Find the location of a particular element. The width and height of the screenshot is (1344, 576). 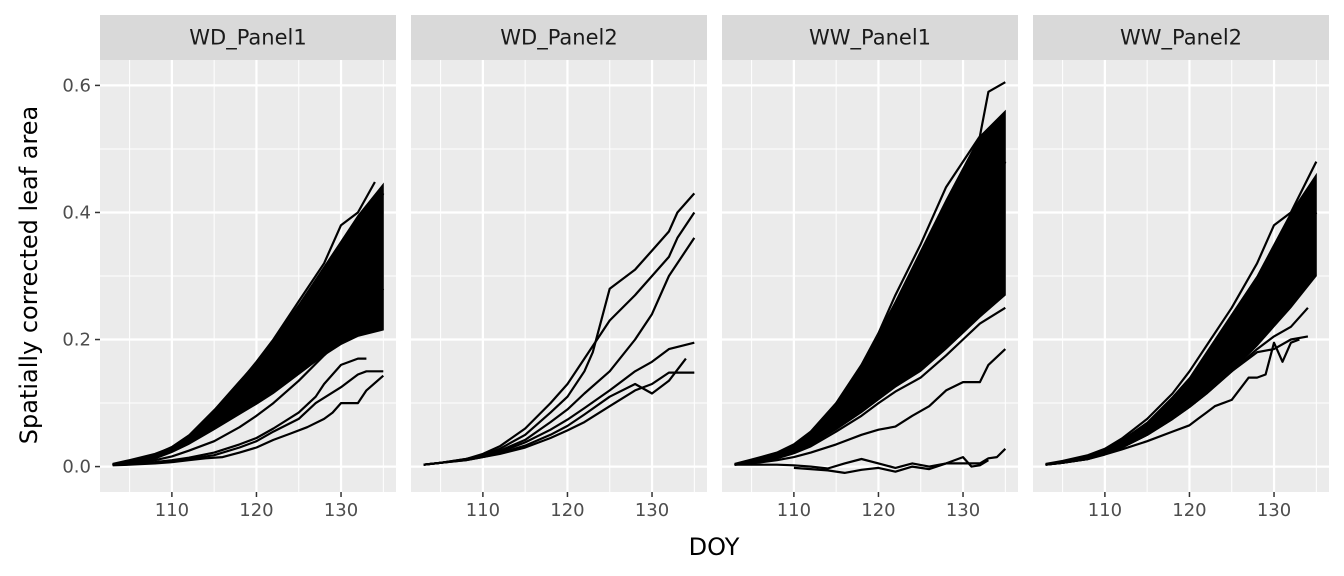

facet-strip-label: WD_Panel1 is located at coordinates (247, 38).